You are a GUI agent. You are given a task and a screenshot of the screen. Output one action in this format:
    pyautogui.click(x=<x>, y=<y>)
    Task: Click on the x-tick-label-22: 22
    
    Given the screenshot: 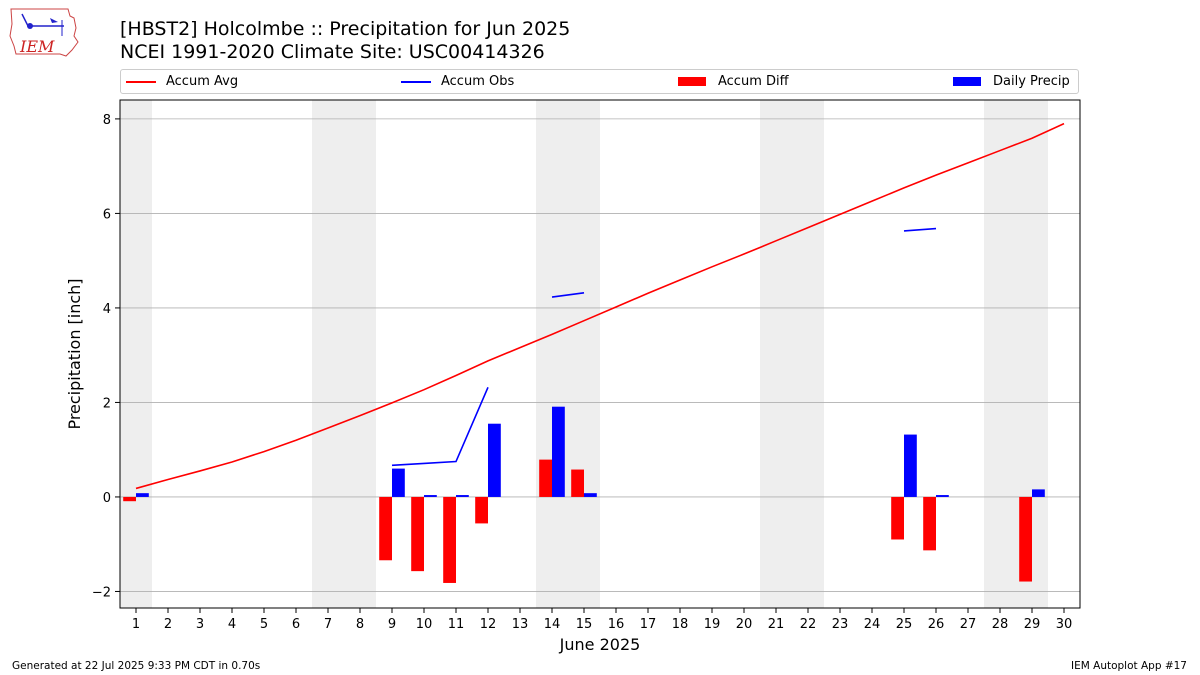 What is the action you would take?
    pyautogui.click(x=808, y=624)
    